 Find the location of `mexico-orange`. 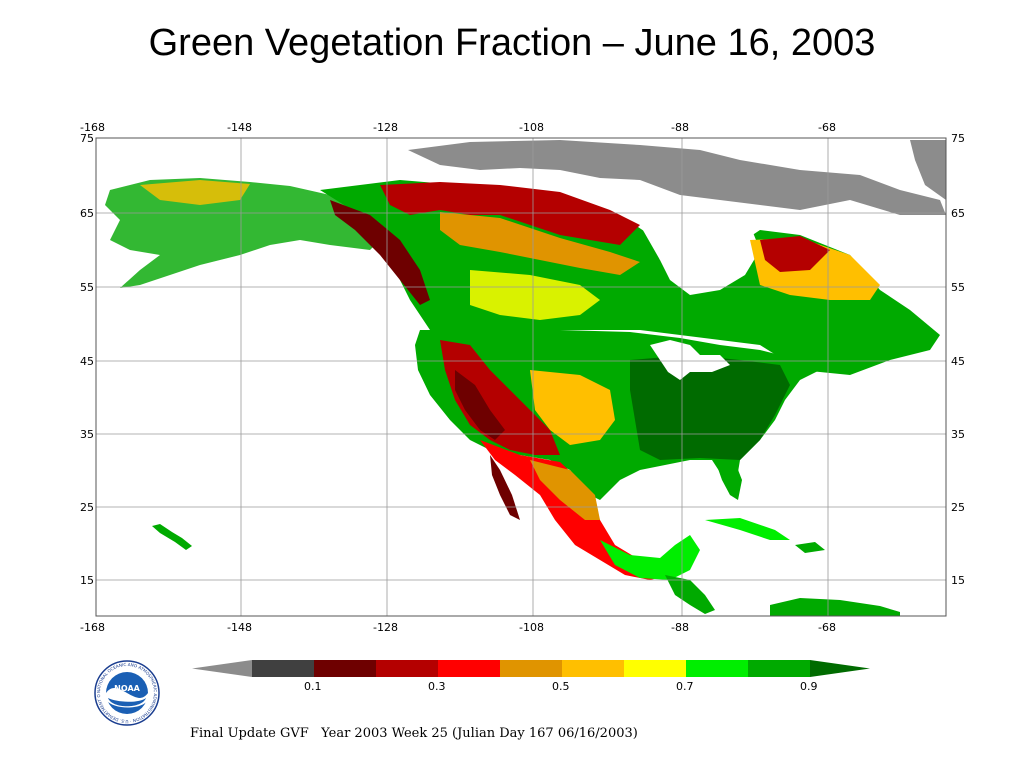

mexico-orange is located at coordinates (565, 490).